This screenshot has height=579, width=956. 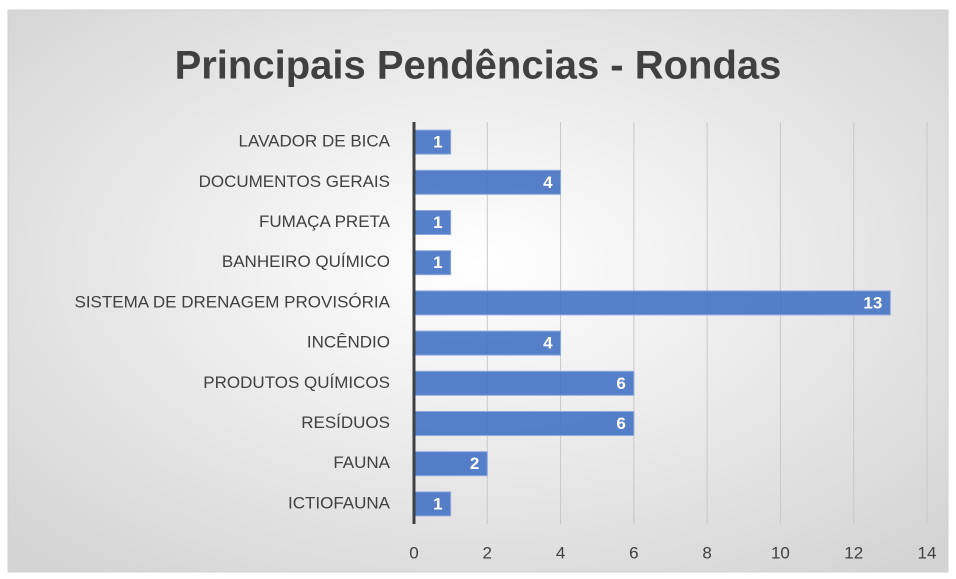 I want to click on y-tick-label: PRODUTOS QUÍMICOS, so click(x=296, y=382).